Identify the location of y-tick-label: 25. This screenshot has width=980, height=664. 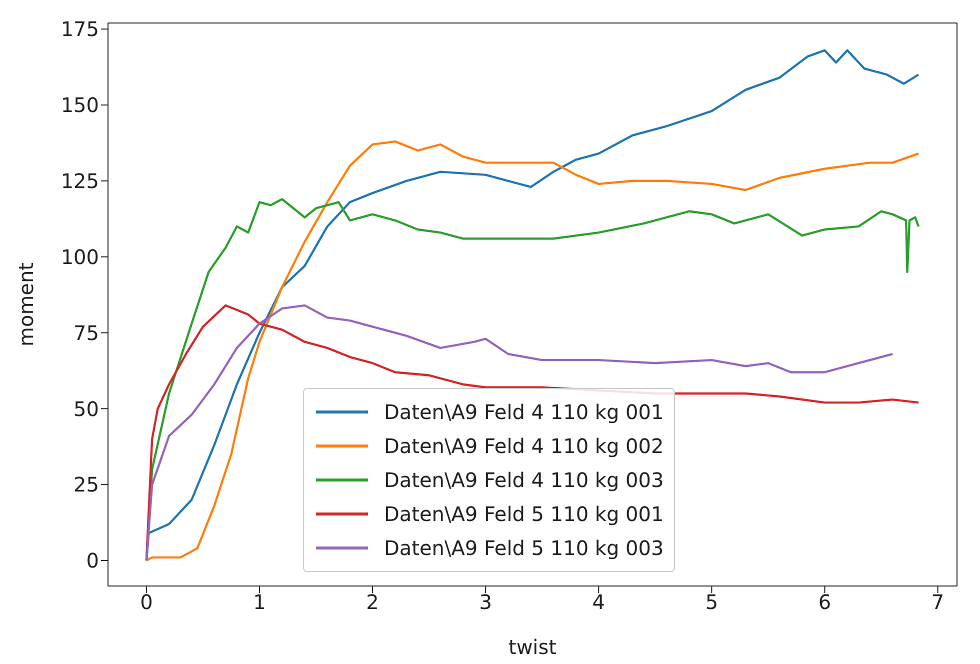
(86, 484).